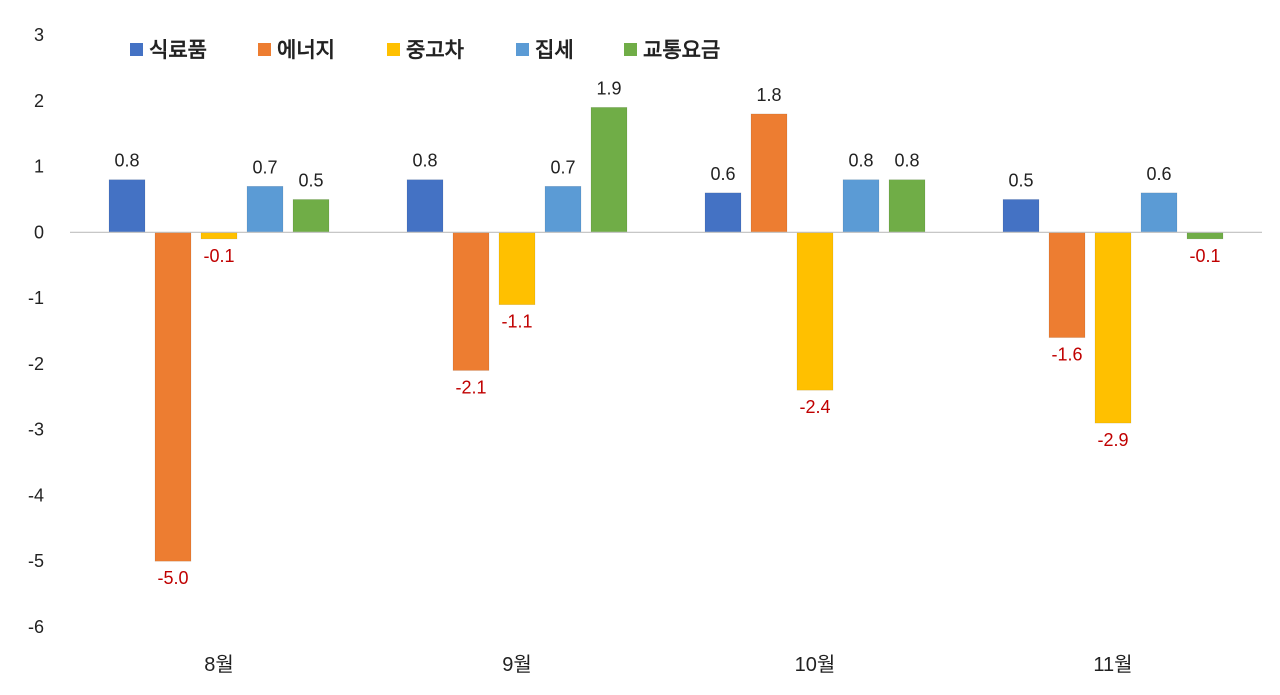 The height and width of the screenshot is (695, 1280). I want to click on y-tick-label: 2, so click(39, 101).